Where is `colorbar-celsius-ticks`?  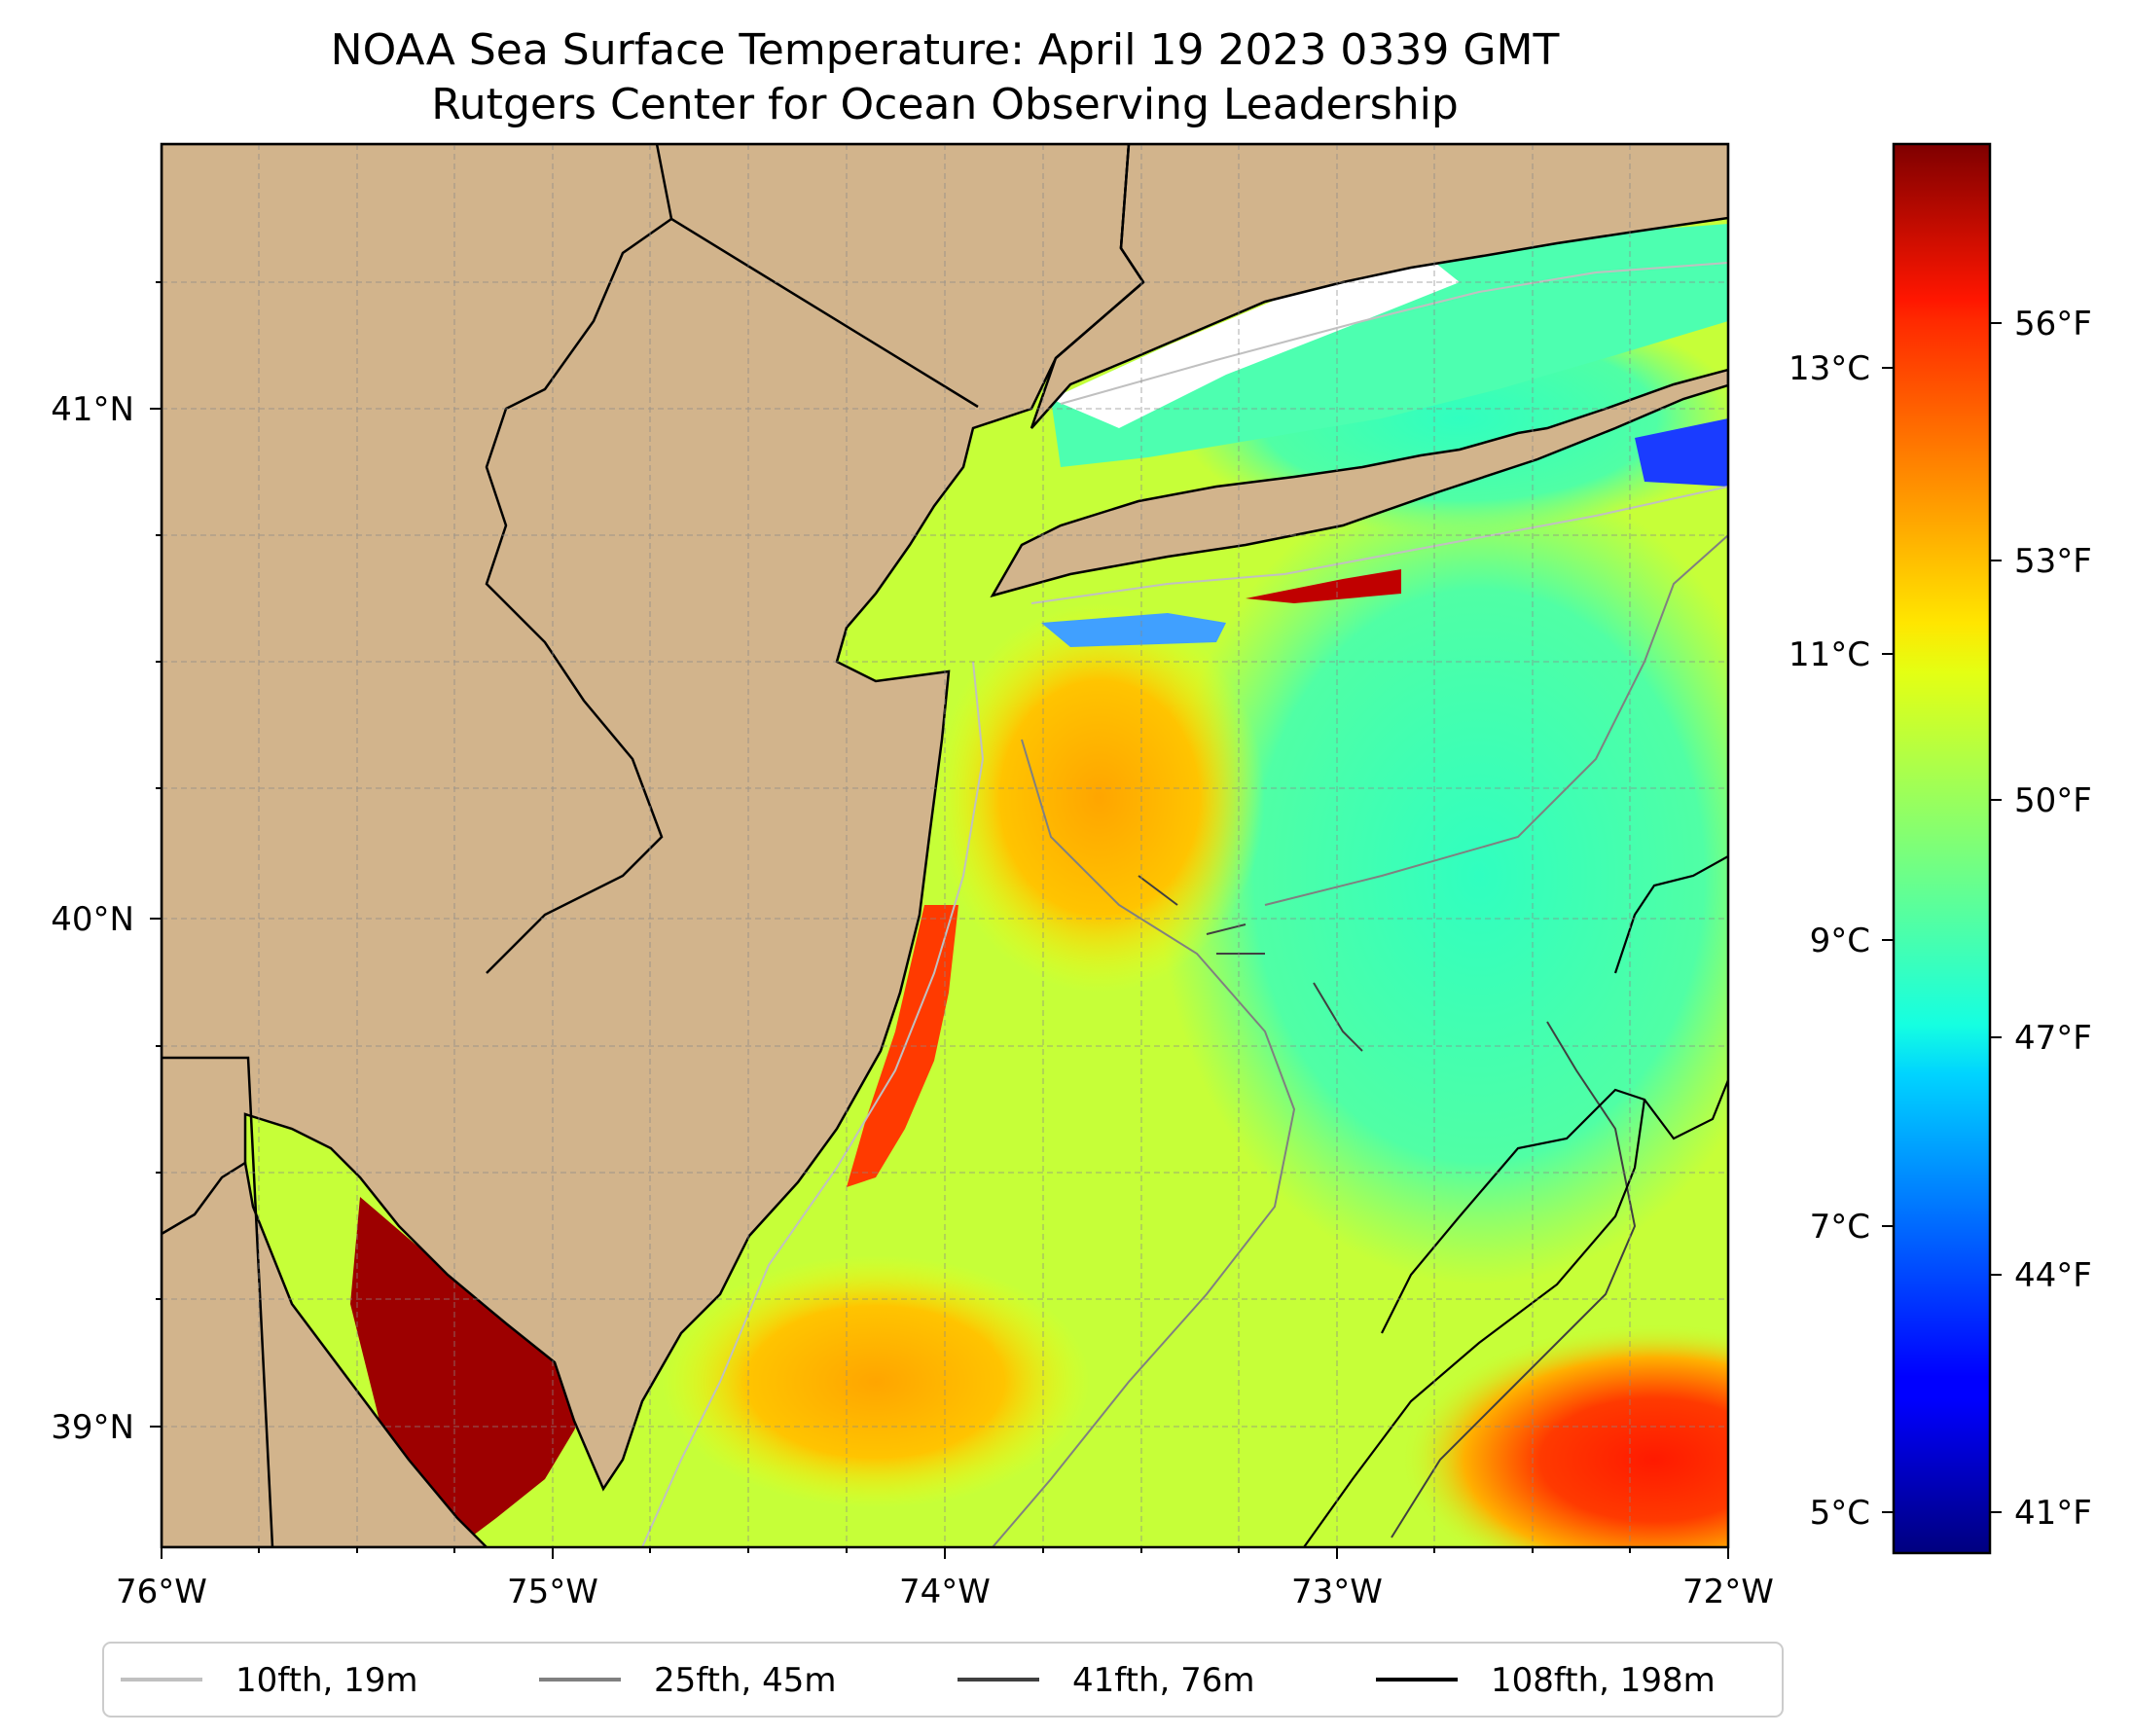 colorbar-celsius-ticks is located at coordinates (1888, 940).